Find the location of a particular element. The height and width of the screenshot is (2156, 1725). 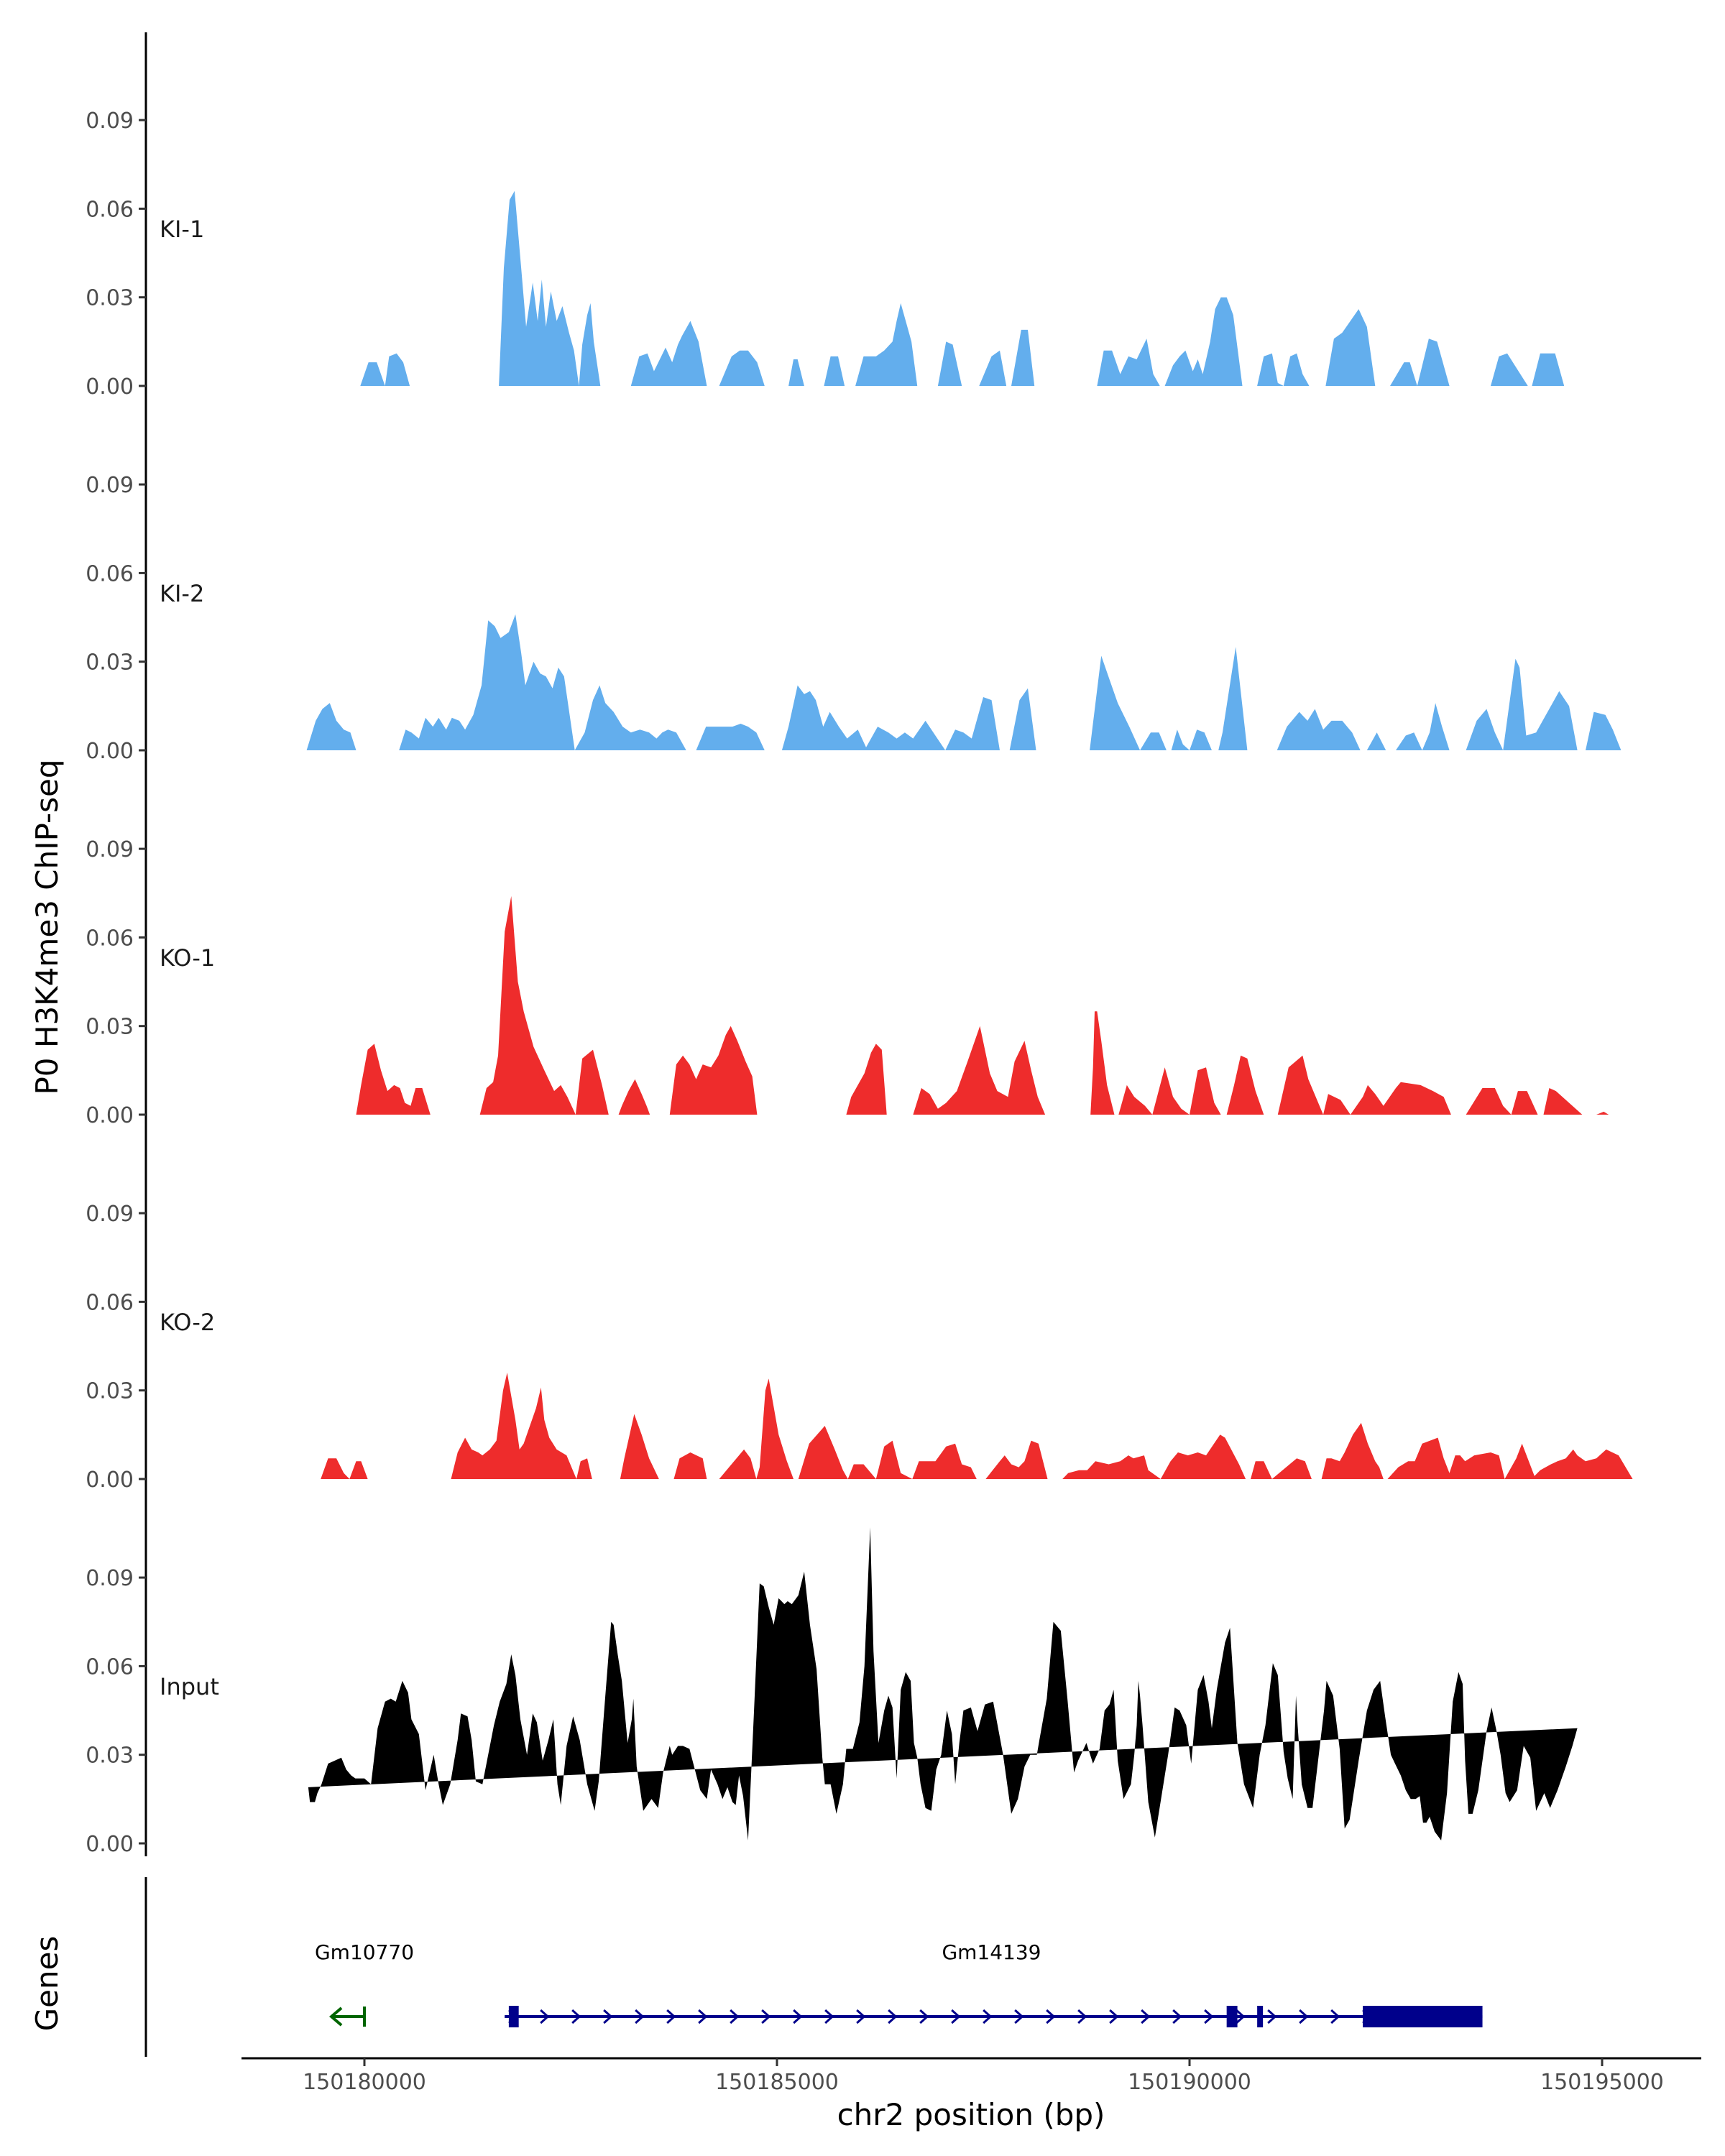

x-tick-label: 150190000 is located at coordinates (1189, 2082).